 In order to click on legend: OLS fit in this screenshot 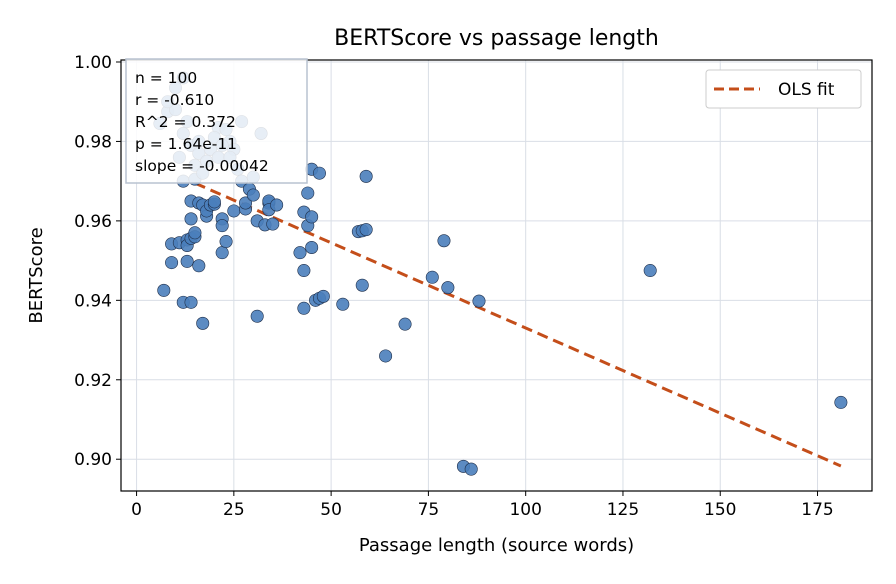, I will do `click(783, 89)`.